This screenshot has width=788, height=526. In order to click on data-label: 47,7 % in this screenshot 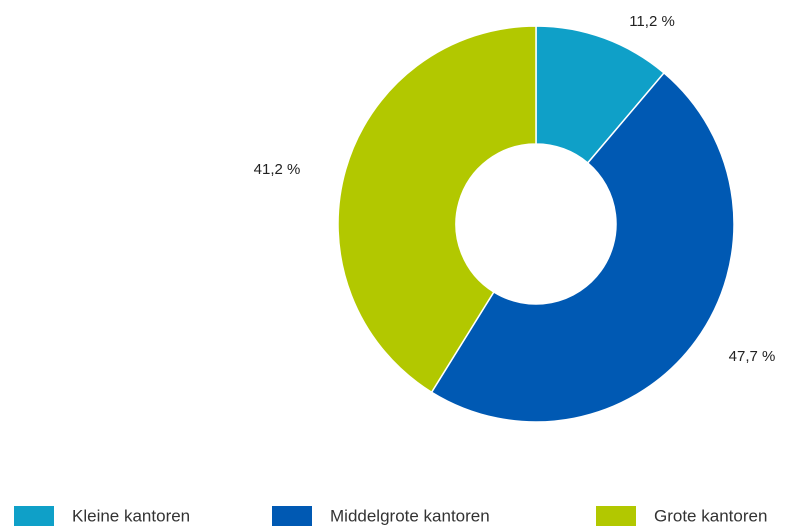, I will do `click(752, 356)`.